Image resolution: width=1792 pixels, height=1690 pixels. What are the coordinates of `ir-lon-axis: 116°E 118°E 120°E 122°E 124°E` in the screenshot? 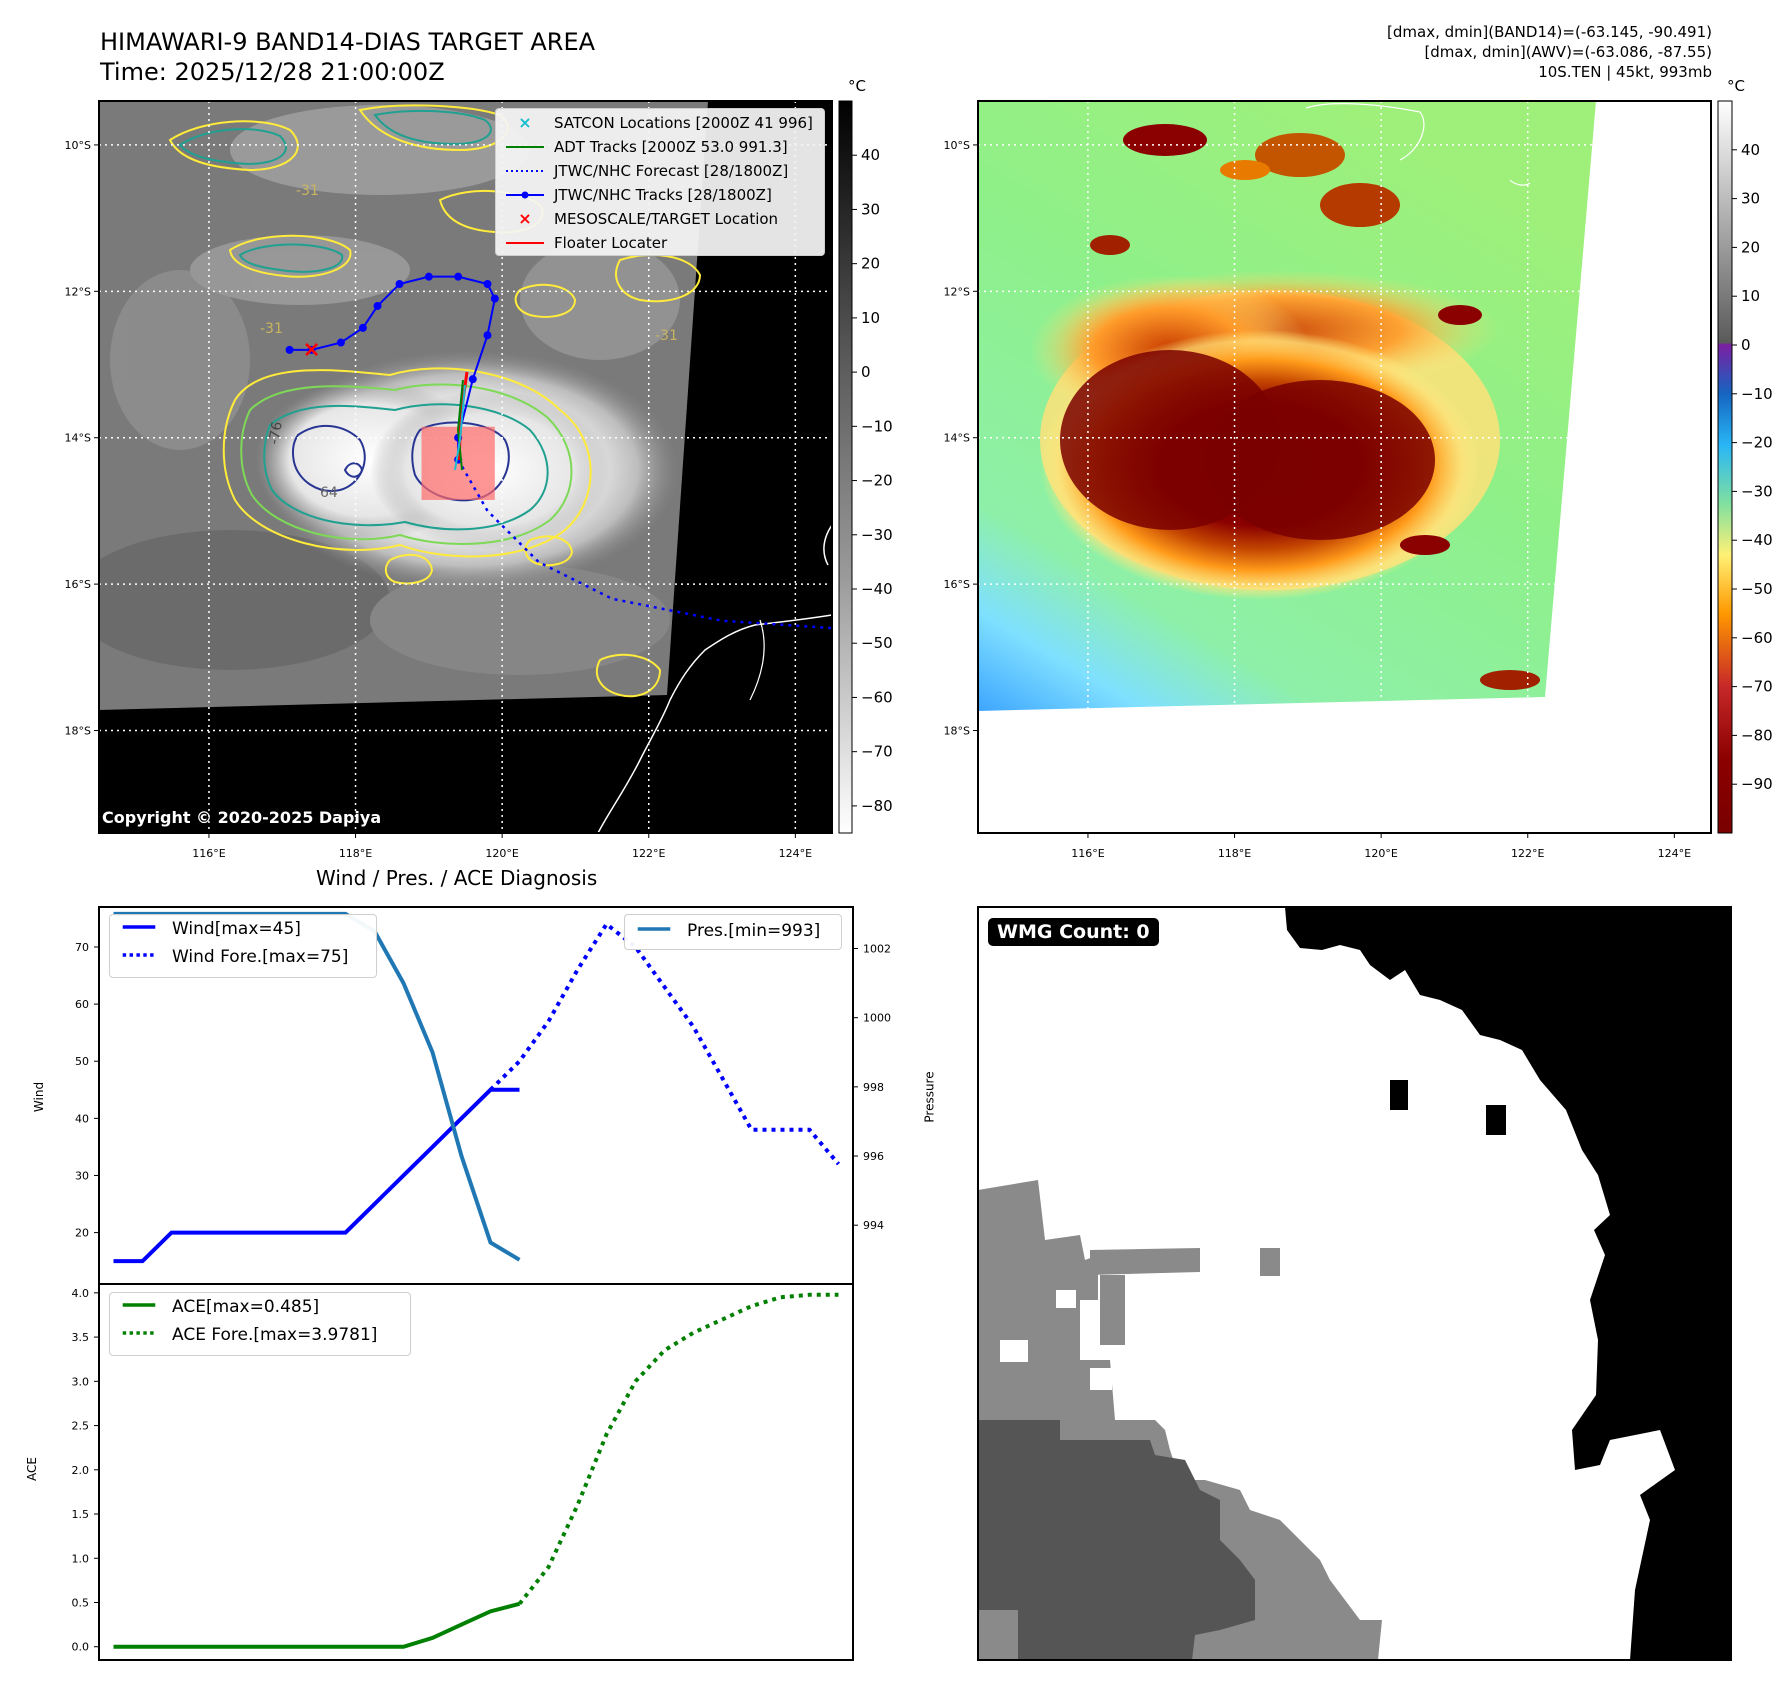 It's located at (502, 846).